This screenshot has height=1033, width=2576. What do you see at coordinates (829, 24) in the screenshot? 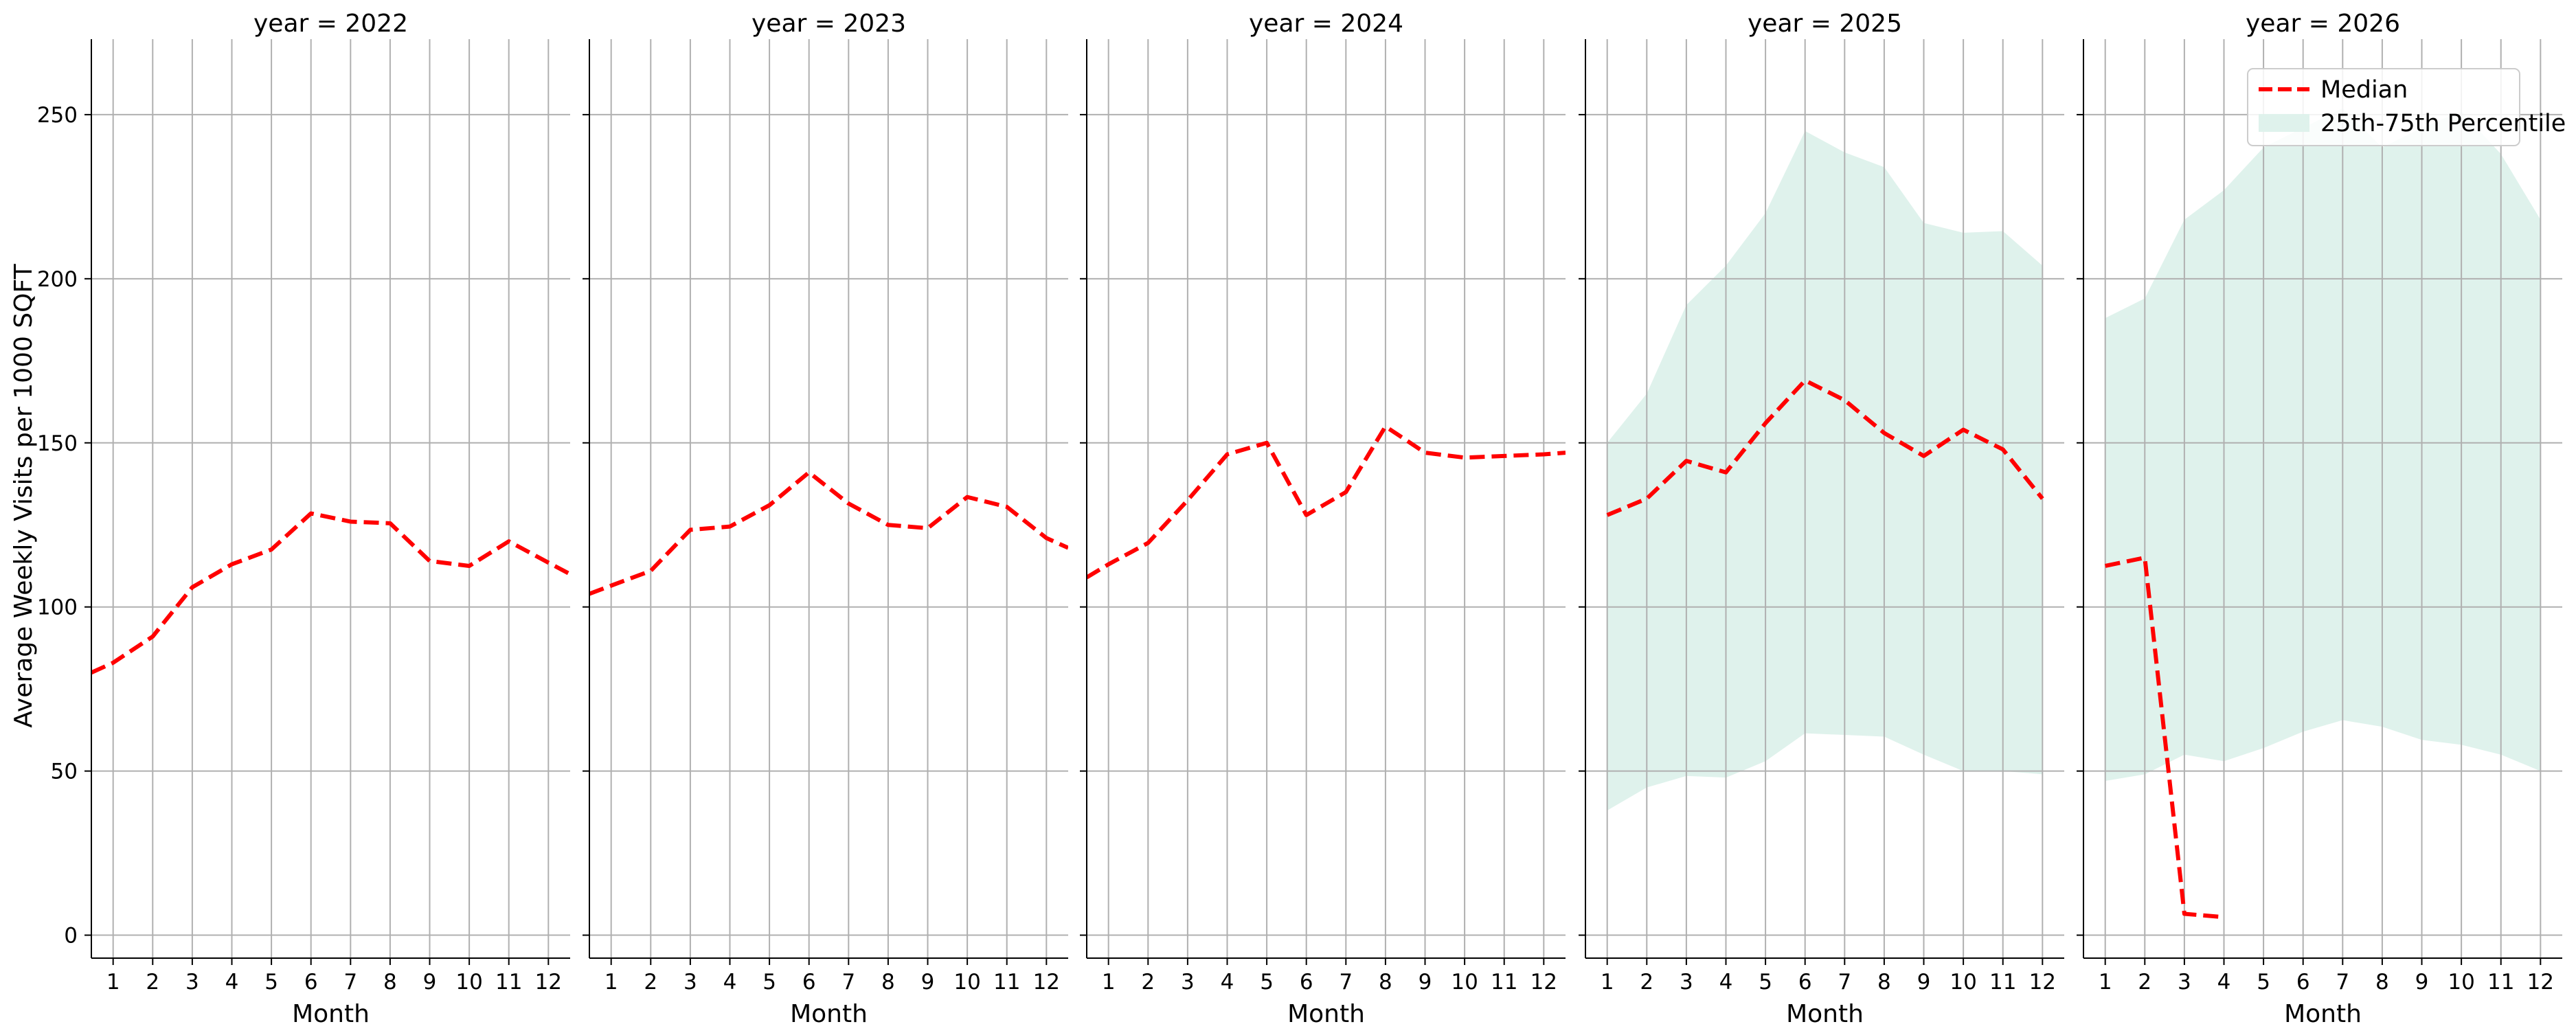
I see `panel-title: year = 2023` at bounding box center [829, 24].